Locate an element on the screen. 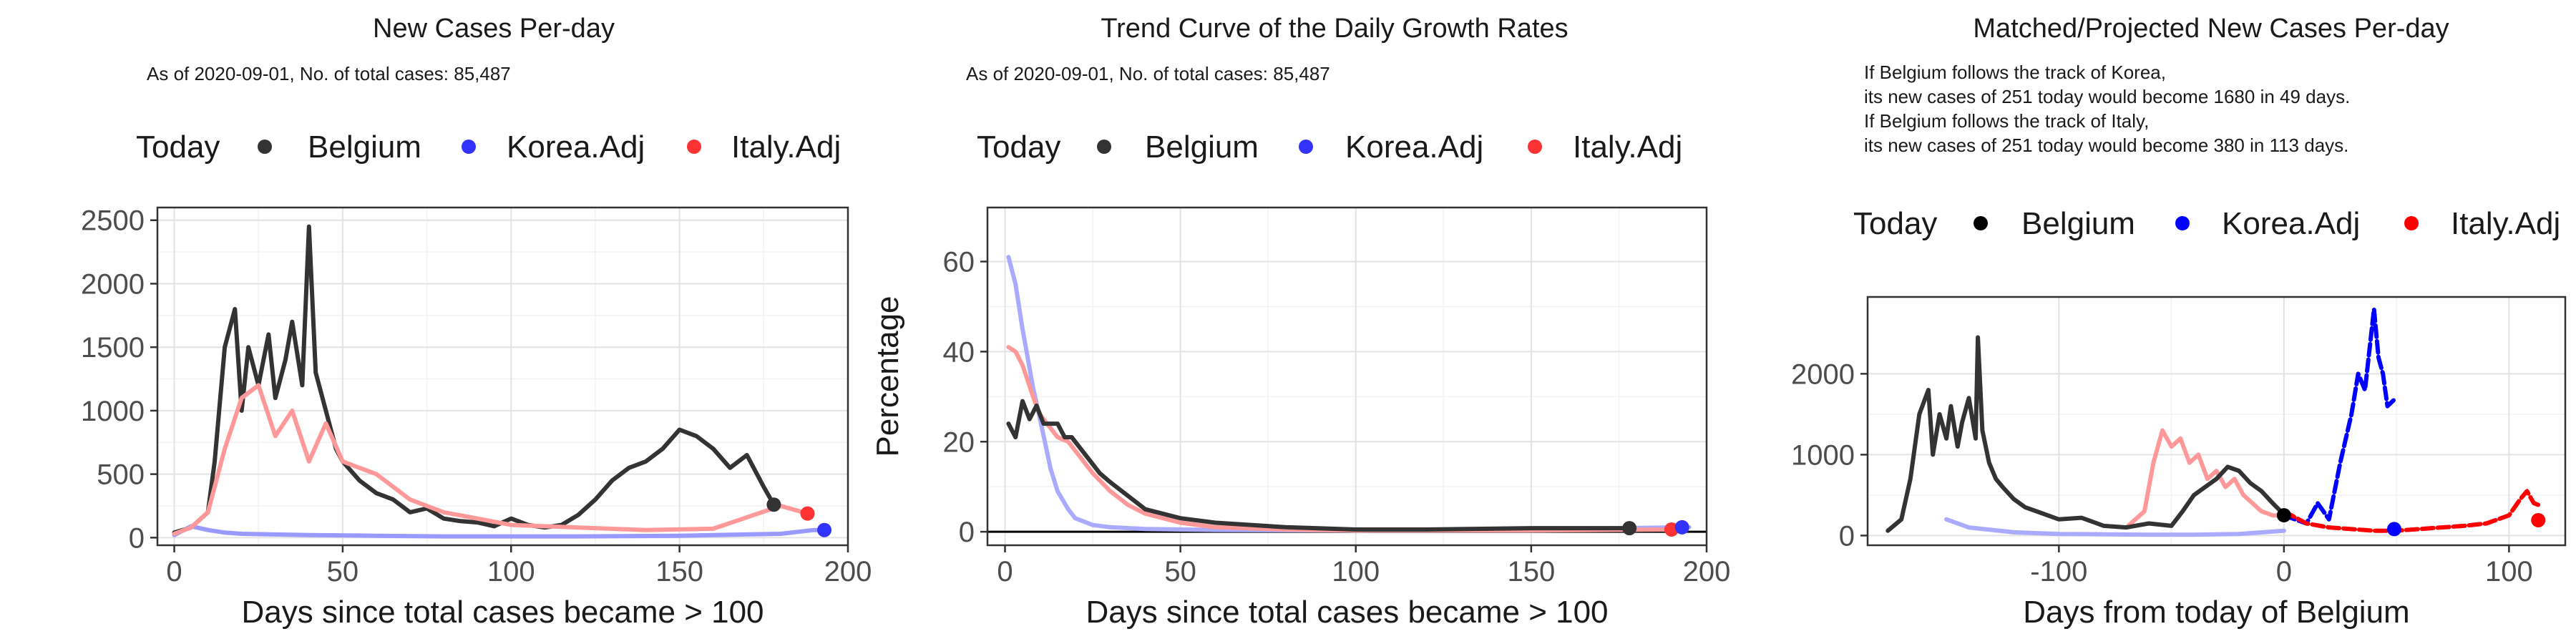  y-tick-label: 20 is located at coordinates (959, 442).